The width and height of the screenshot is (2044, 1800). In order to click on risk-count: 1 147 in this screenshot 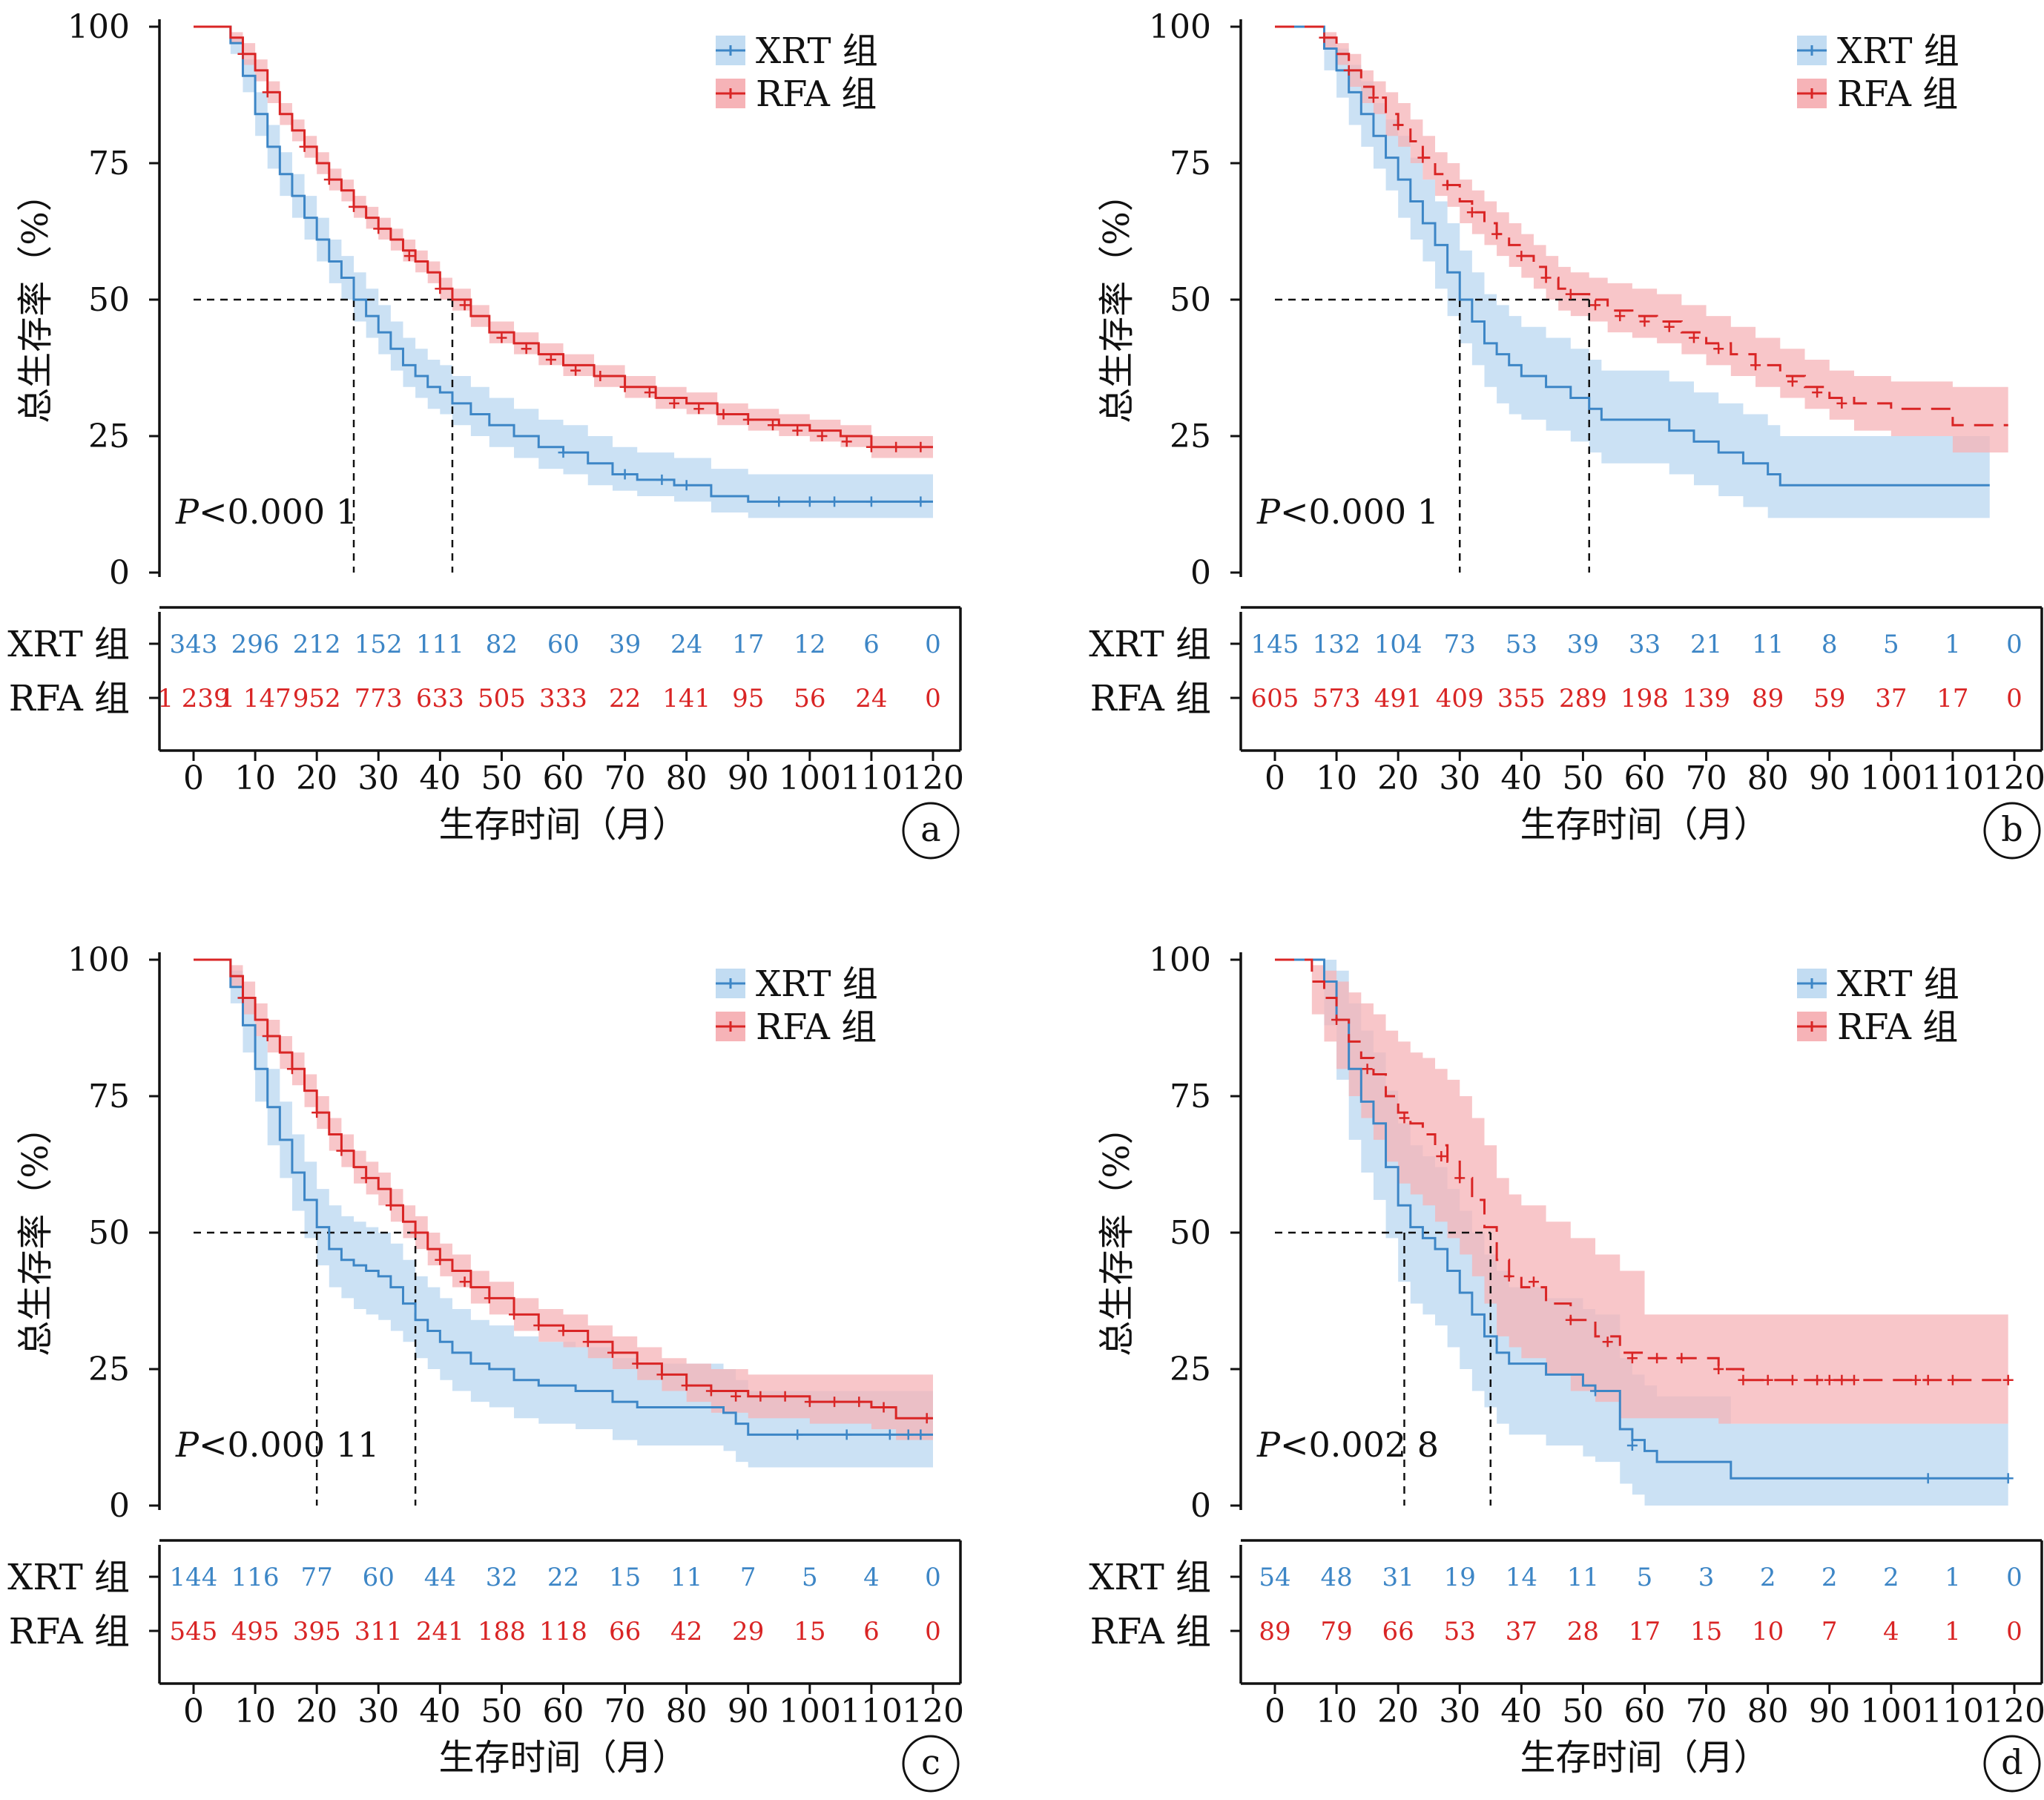, I will do `click(255, 698)`.